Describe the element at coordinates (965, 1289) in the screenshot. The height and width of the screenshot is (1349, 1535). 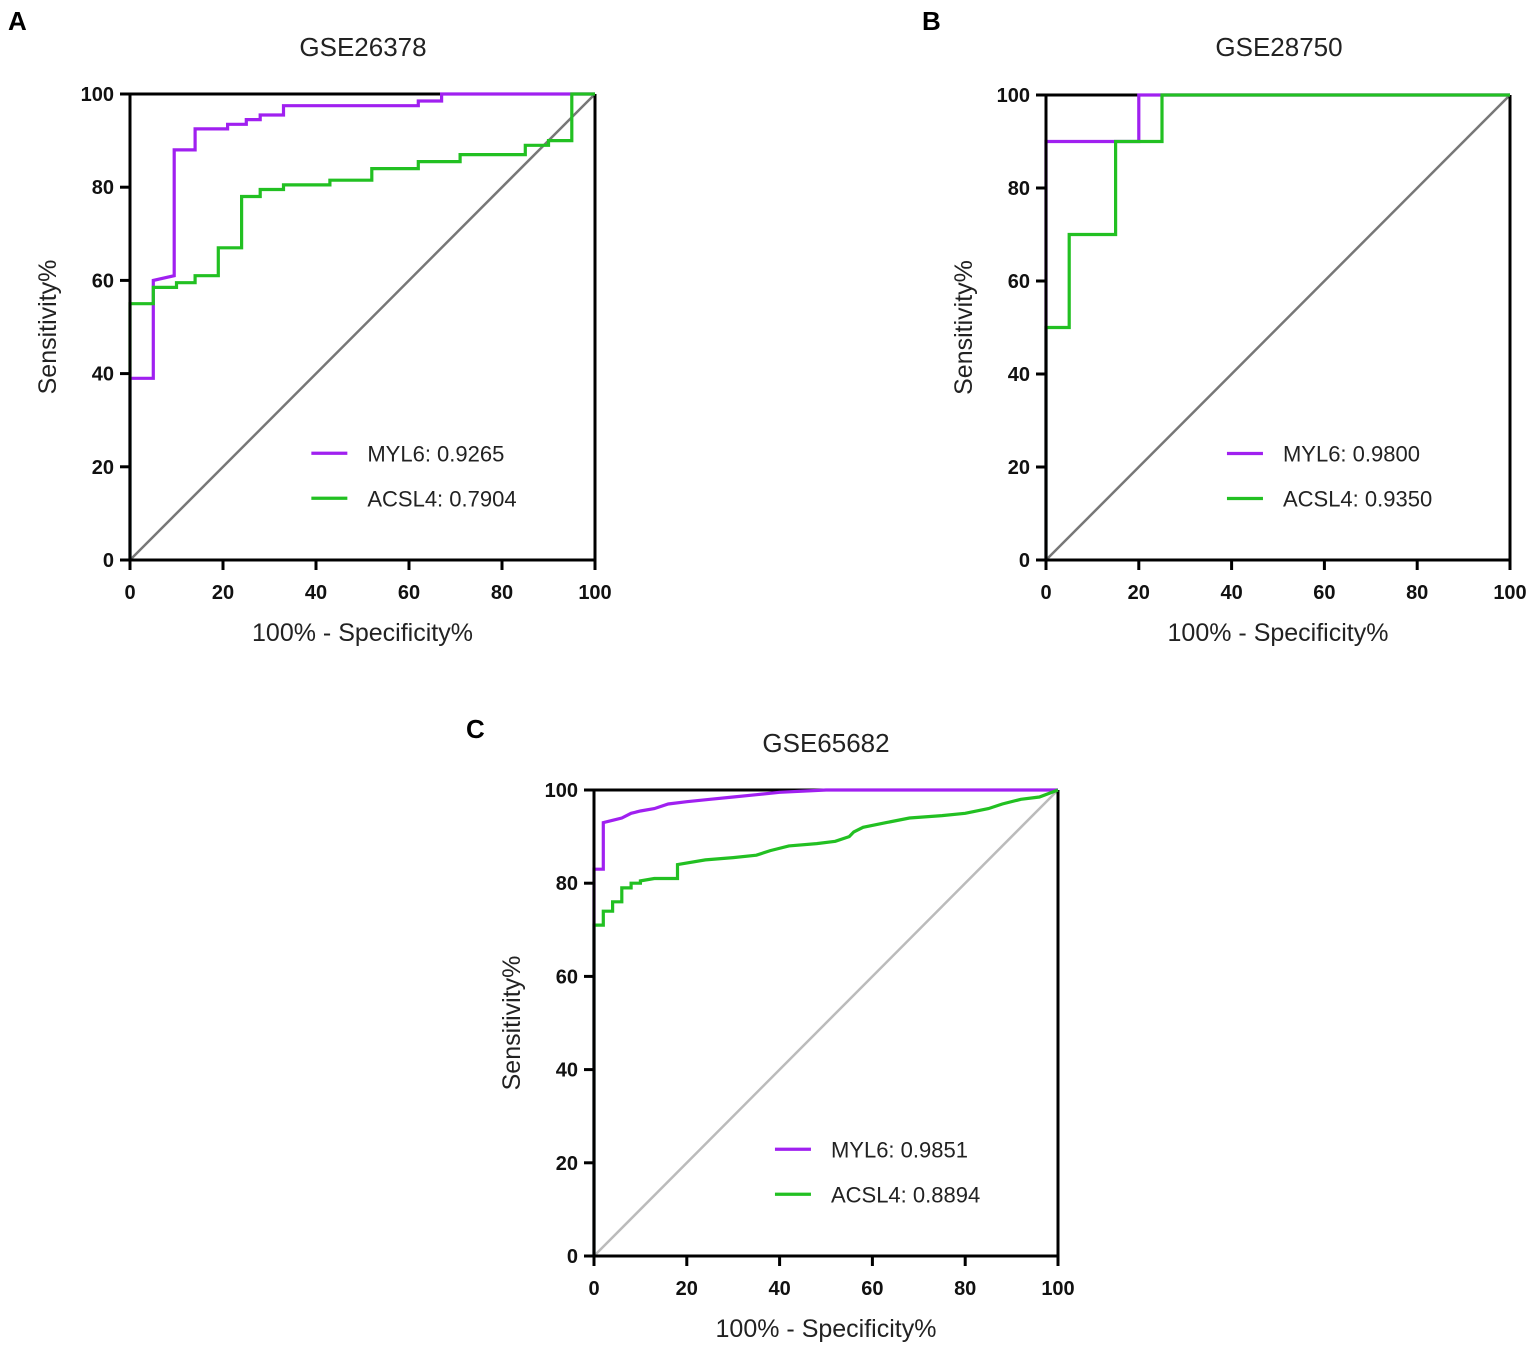
I see `panel-c-x-tick-label: 80` at that location.